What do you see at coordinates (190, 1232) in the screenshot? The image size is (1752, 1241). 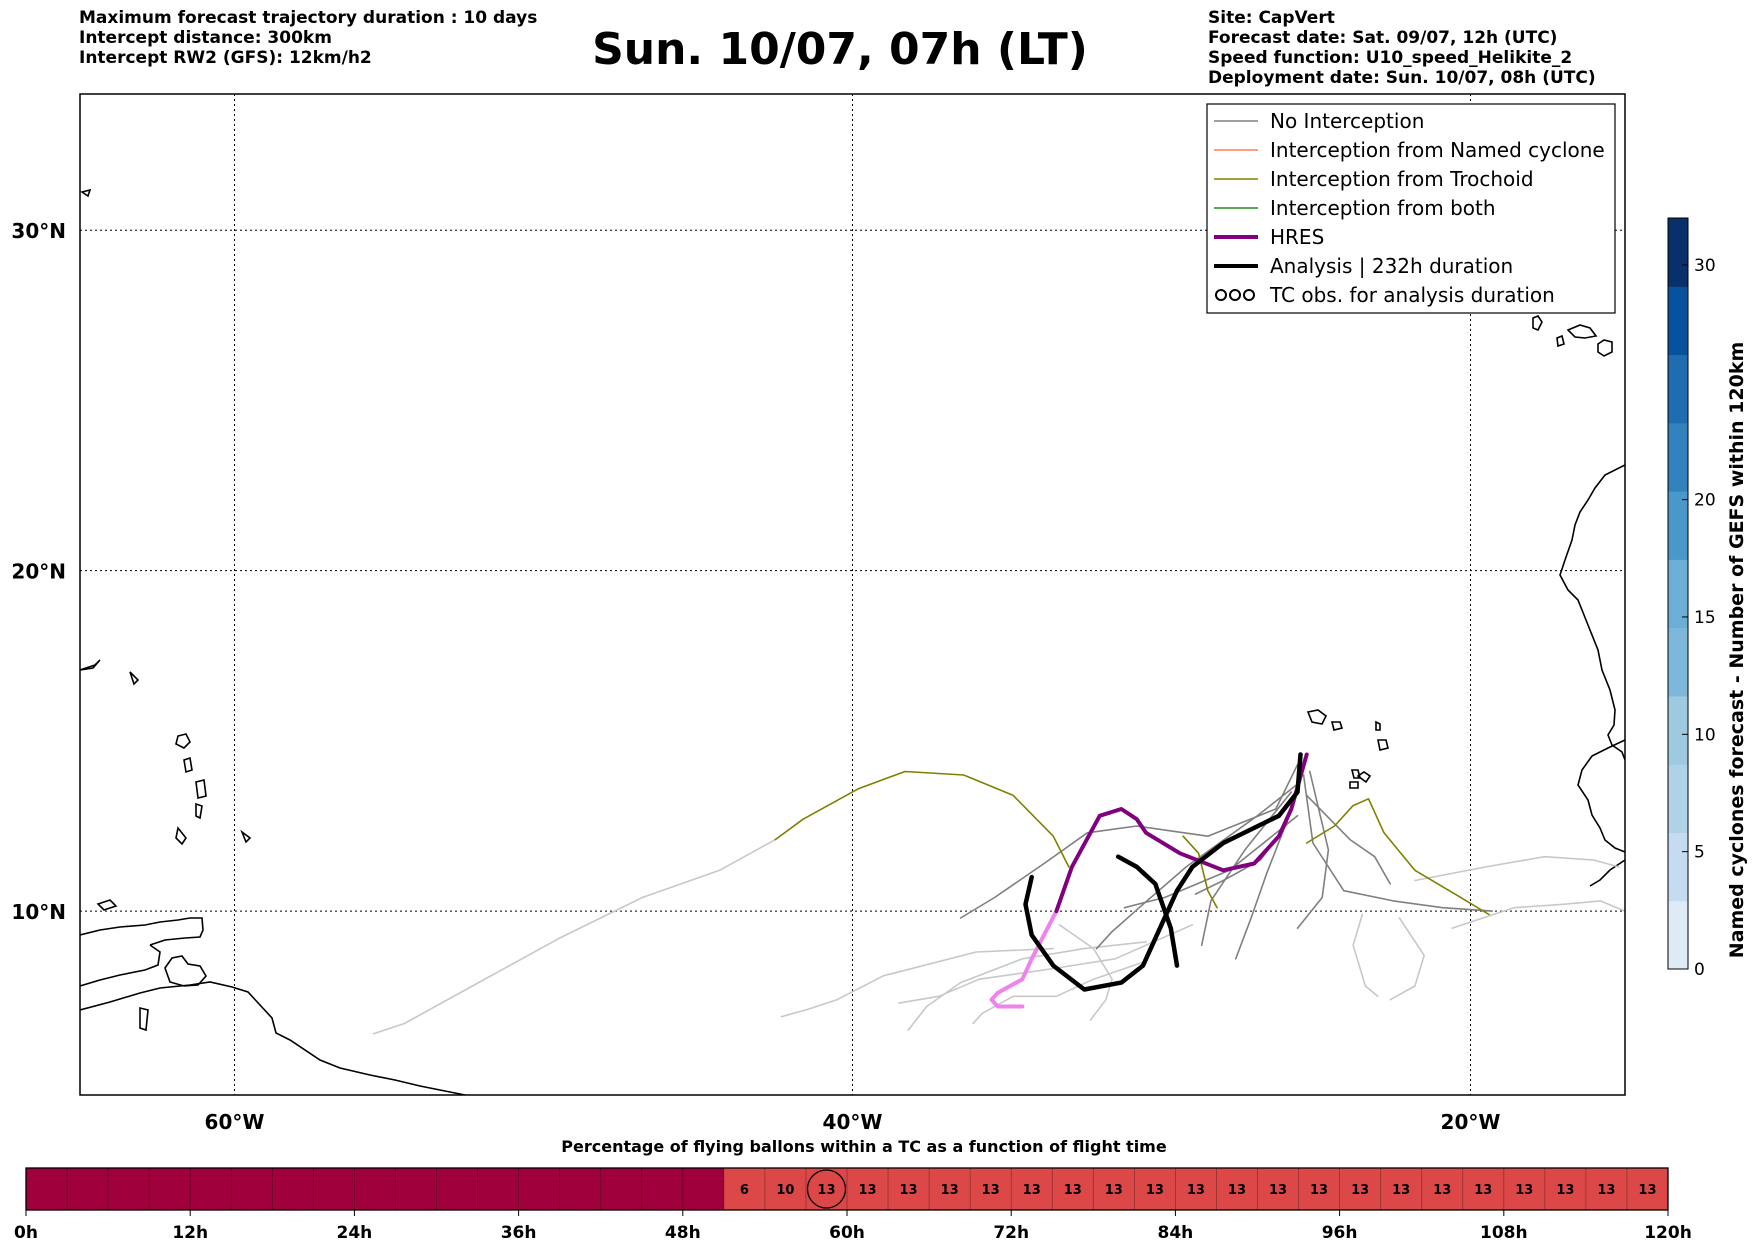 I see `timeline-tick-label: 12h` at bounding box center [190, 1232].